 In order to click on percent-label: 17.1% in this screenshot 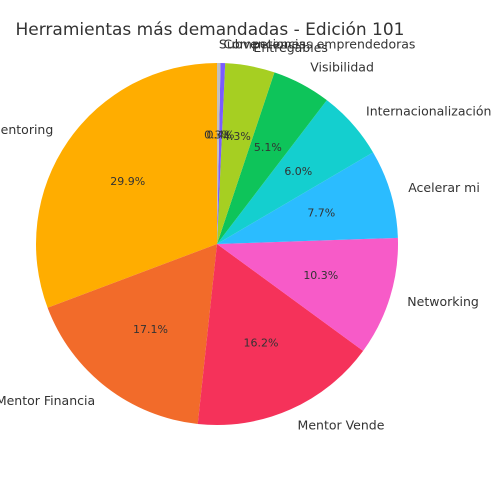, I will do `click(150, 329)`.